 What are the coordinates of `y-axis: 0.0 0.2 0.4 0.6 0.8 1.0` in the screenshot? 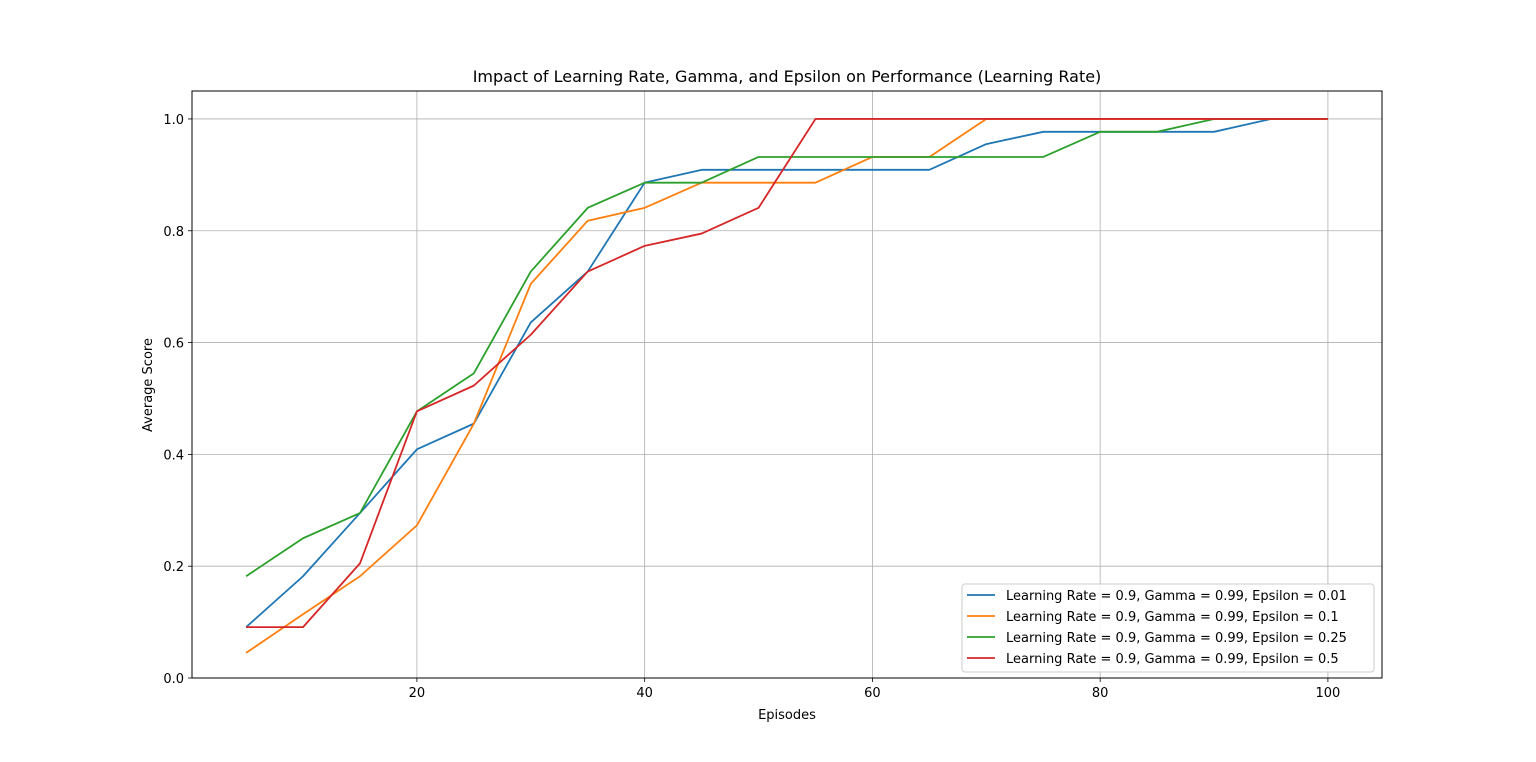 It's located at (177, 400).